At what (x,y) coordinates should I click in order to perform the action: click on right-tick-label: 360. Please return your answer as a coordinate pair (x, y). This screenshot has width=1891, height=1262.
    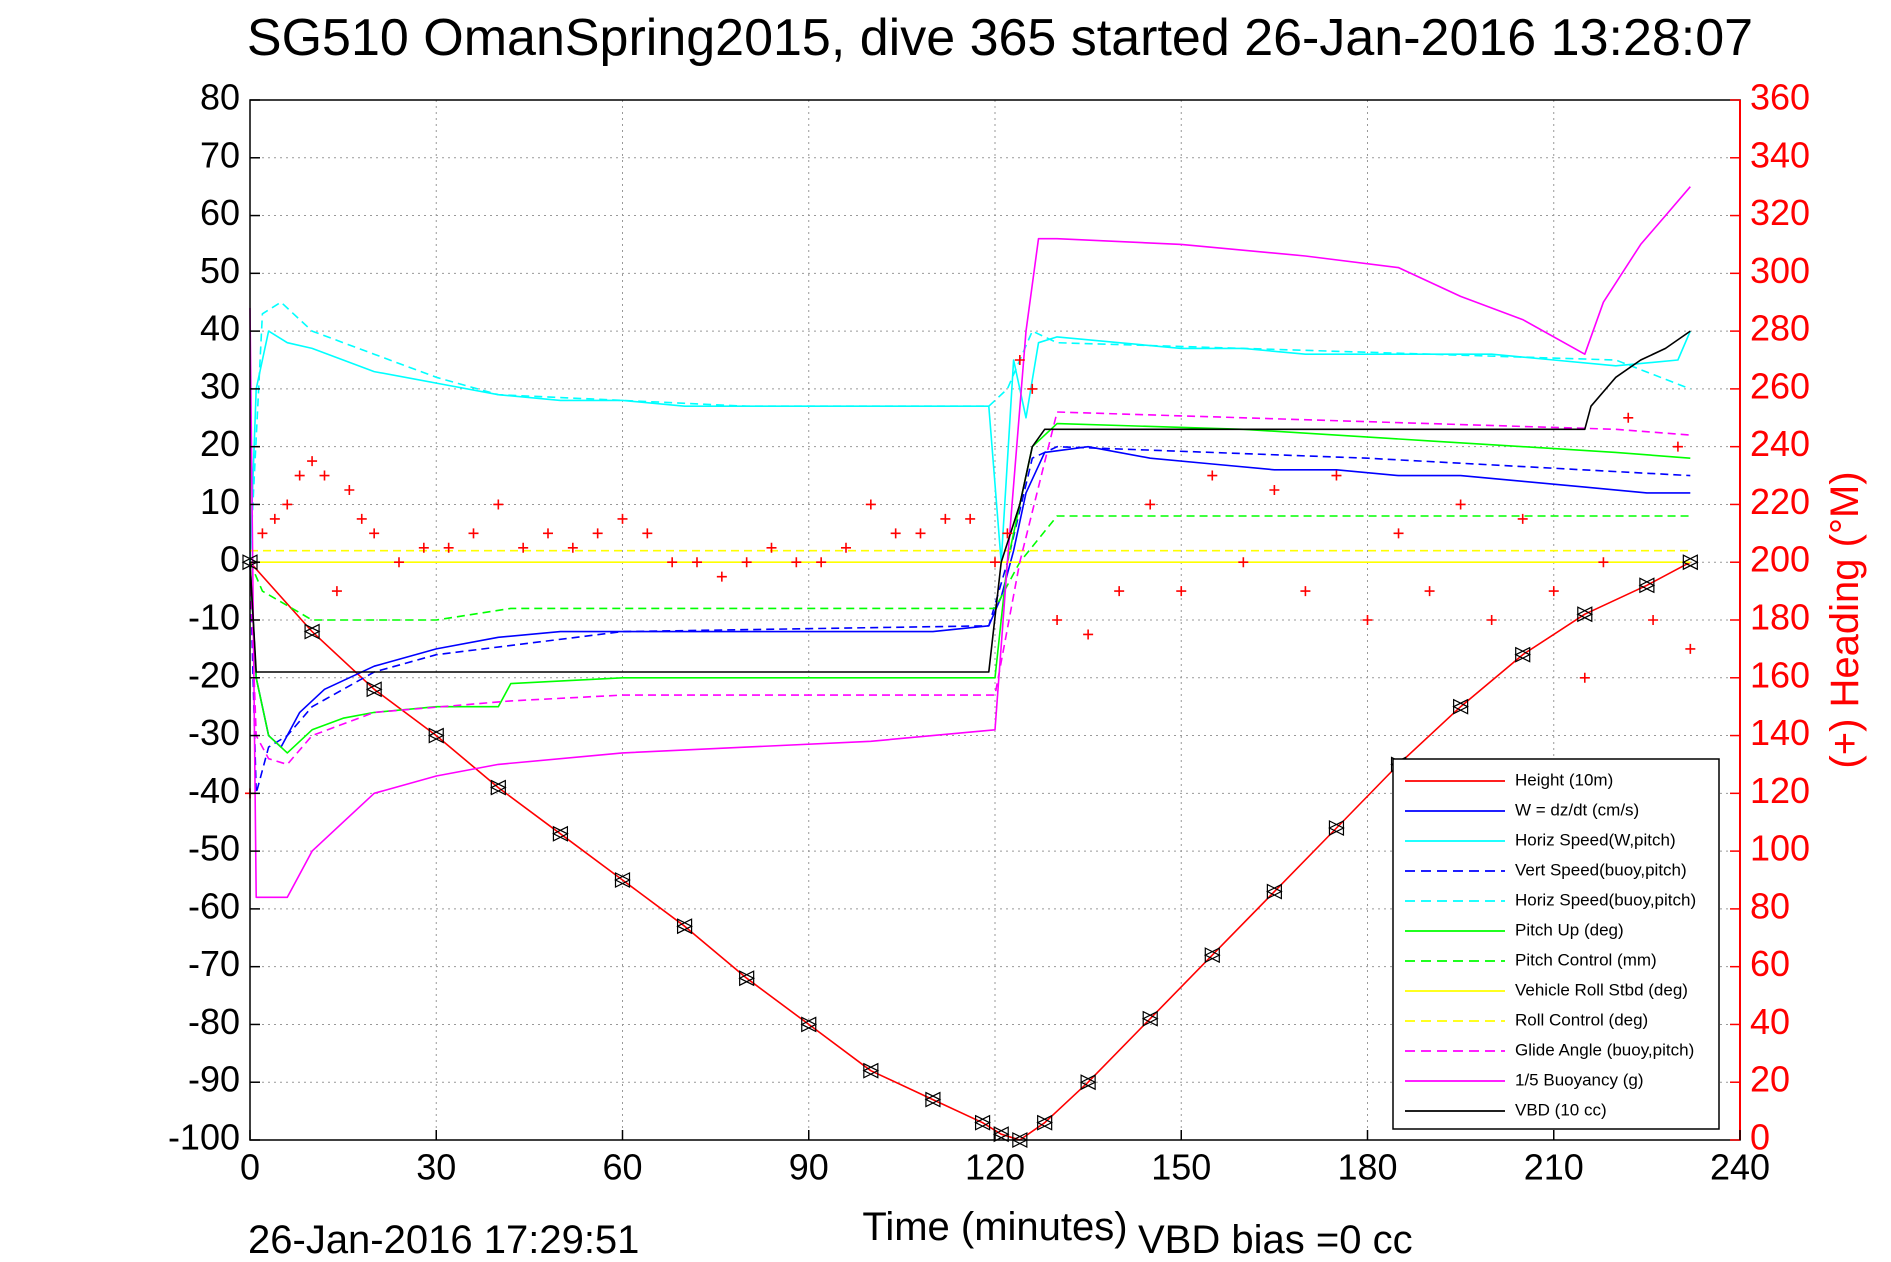
    Looking at the image, I should click on (1780, 97).